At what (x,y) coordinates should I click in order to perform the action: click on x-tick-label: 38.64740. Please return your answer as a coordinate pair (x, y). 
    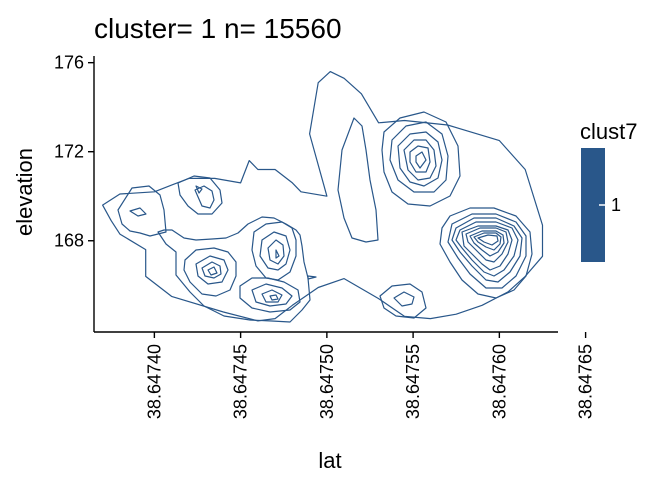
    Looking at the image, I should click on (154, 381).